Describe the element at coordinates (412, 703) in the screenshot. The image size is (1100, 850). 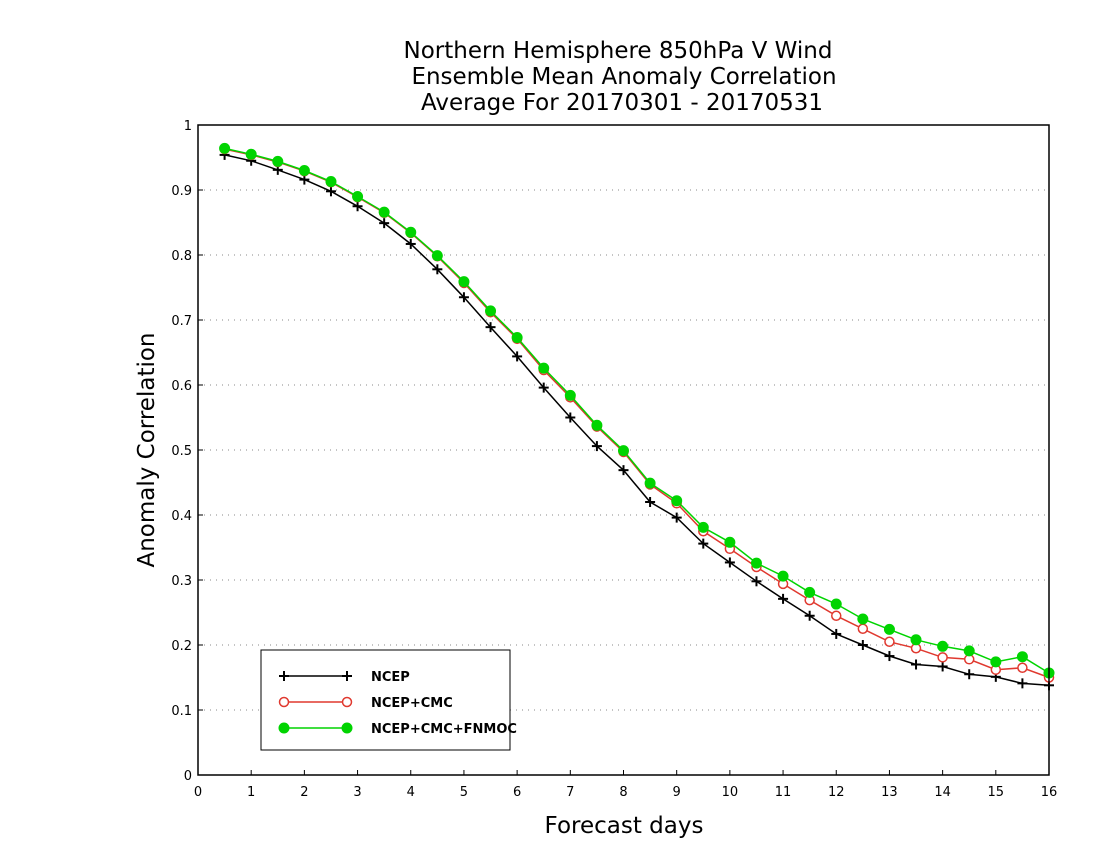
I see `legend-label: NCEP+CMC` at that location.